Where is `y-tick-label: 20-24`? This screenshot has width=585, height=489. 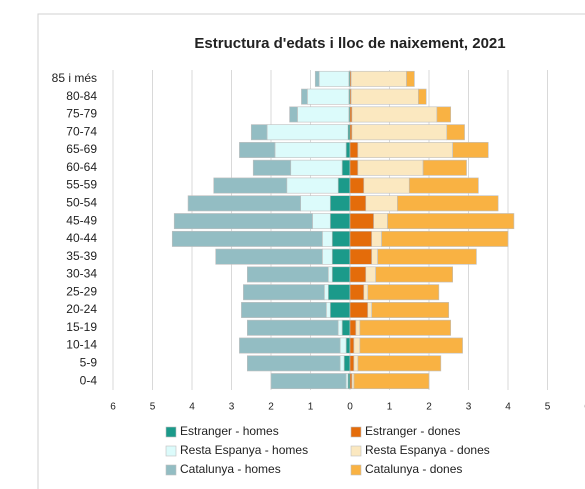
y-tick-label: 20-24 is located at coordinates (81, 309).